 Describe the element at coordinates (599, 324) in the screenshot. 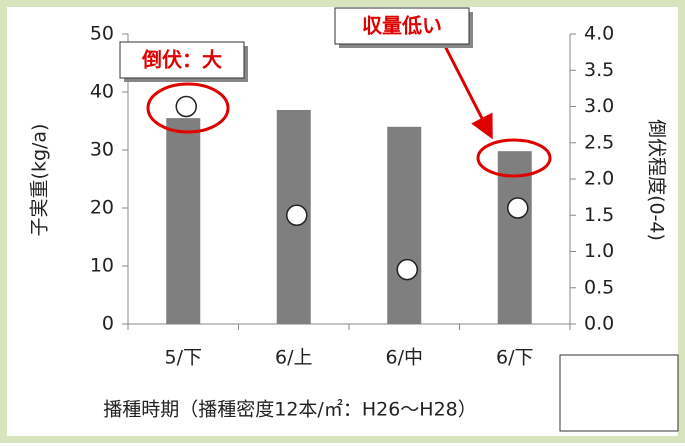

I see `y2-tick-label: 0.0` at that location.